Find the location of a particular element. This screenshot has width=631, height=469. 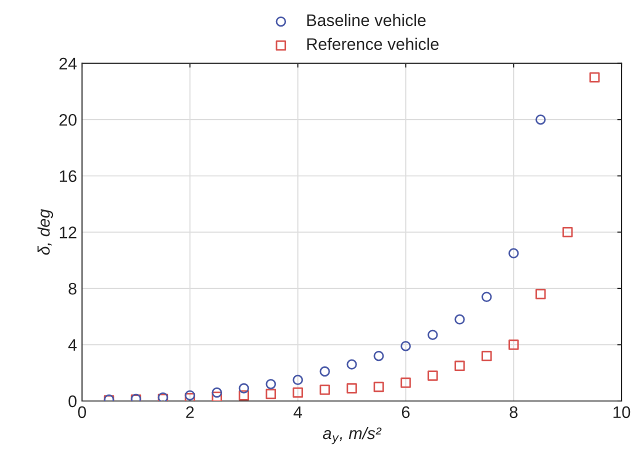

x-tick-label: 2 is located at coordinates (190, 412).